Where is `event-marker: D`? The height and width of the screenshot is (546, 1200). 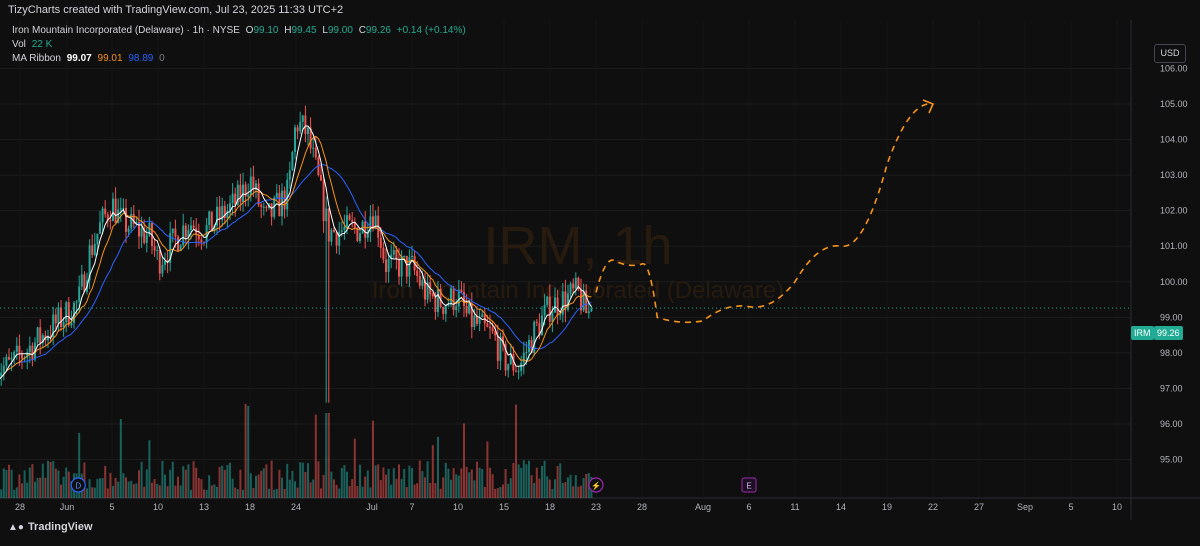 event-marker: D is located at coordinates (78, 485).